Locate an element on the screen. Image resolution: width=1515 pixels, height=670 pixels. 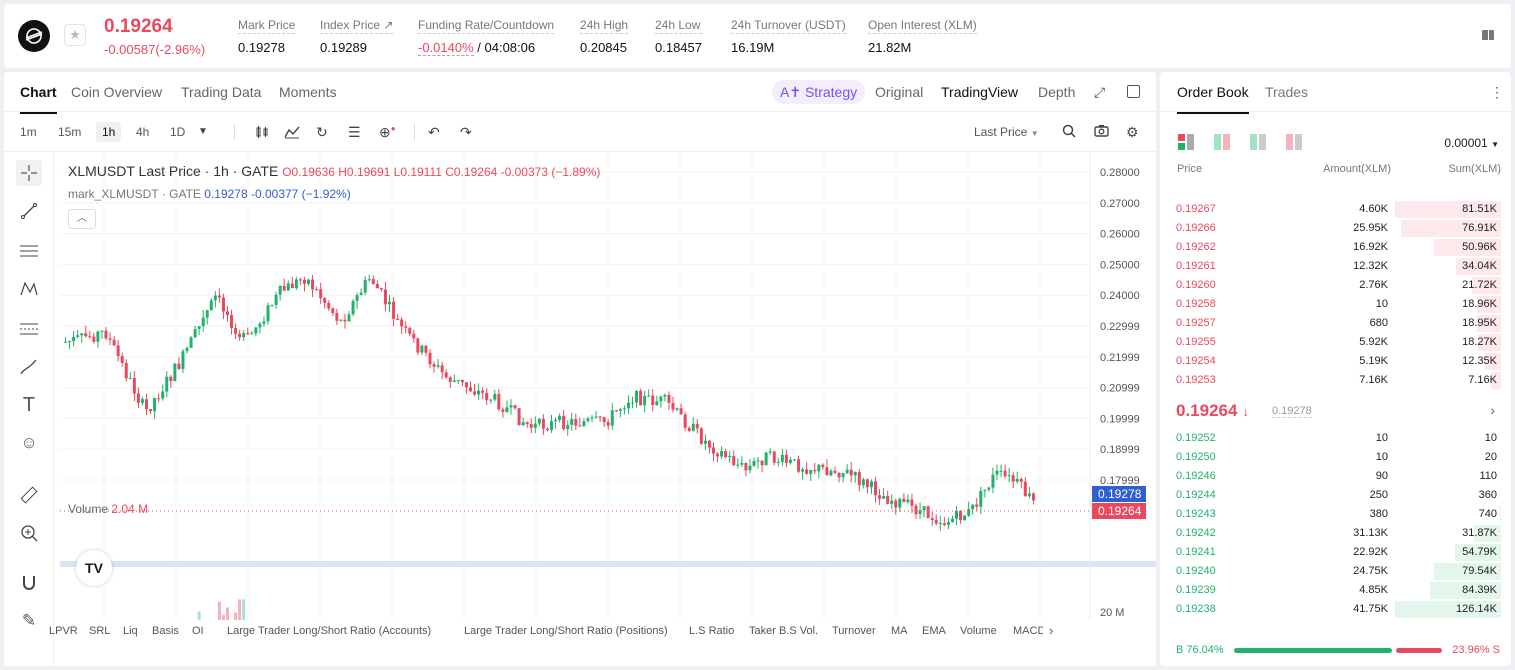
bid-amount: 41.75K is located at coordinates (1370, 609).